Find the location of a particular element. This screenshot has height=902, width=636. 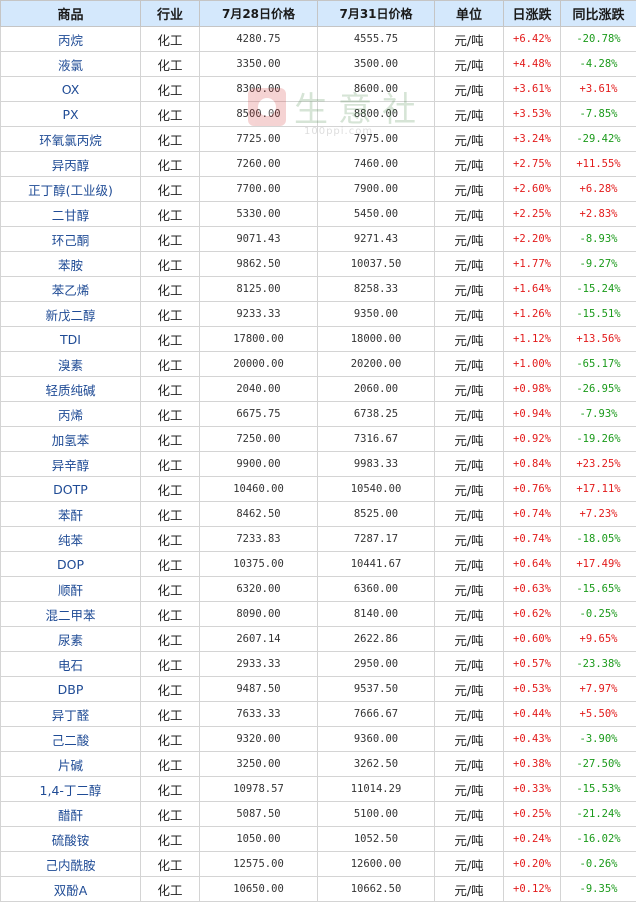

day-change-cell: +2.75% is located at coordinates (532, 164).